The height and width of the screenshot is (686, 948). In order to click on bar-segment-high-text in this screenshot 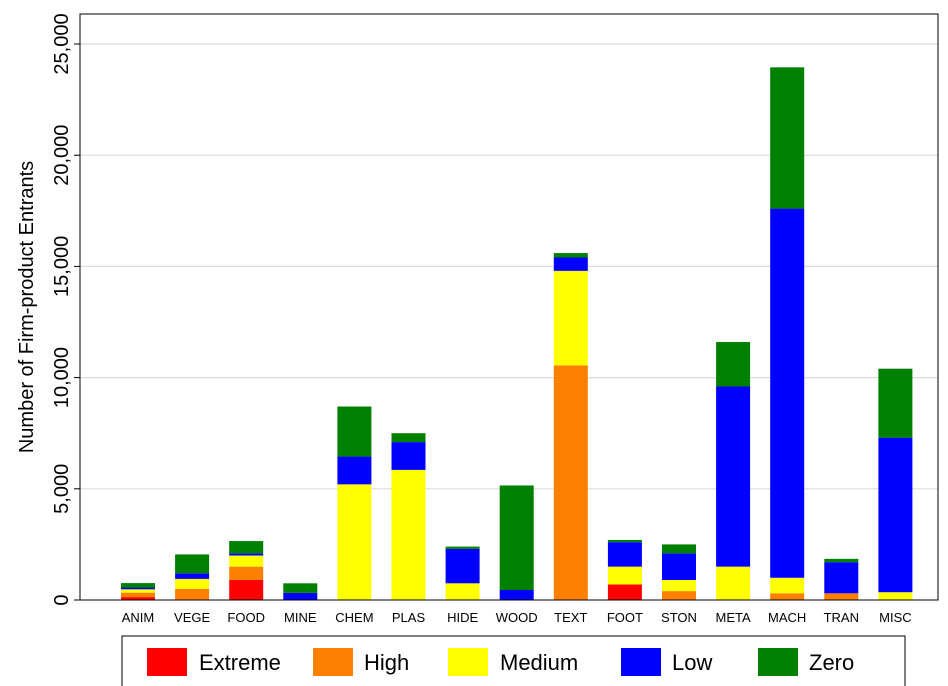, I will do `click(570, 482)`.